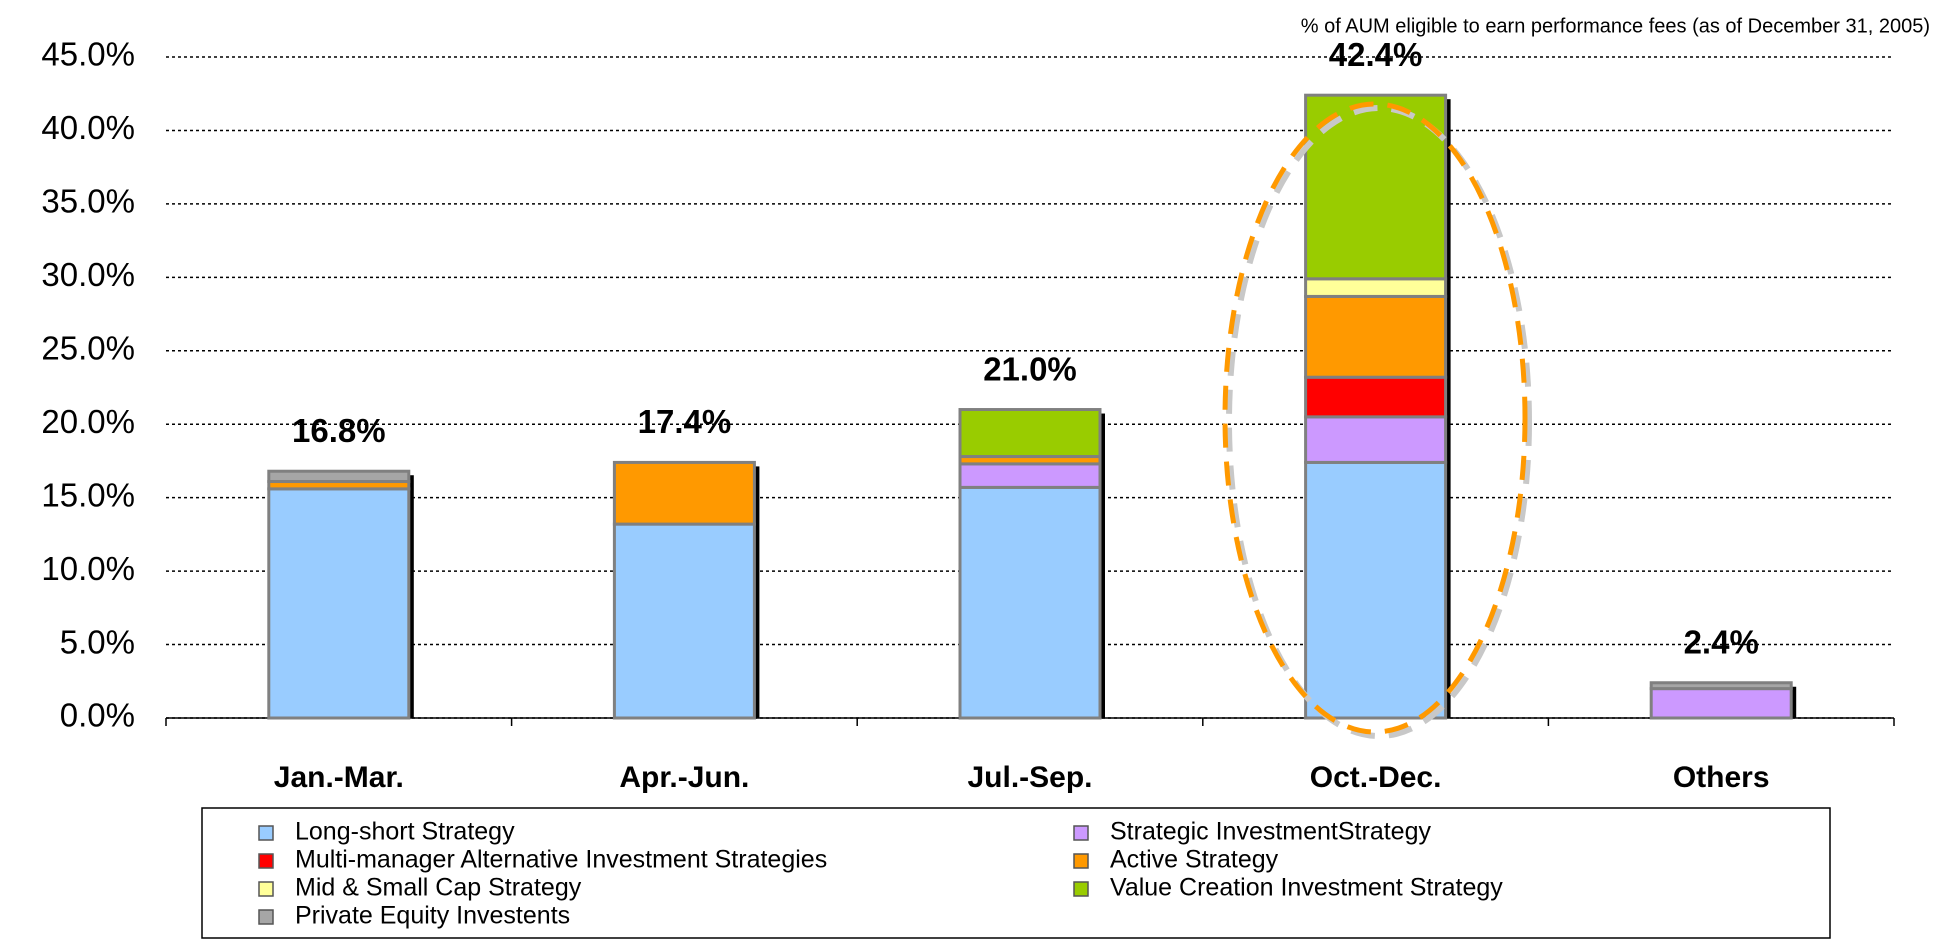  Describe the element at coordinates (88, 127) in the screenshot. I see `y-tick-label: 40.0%` at that location.